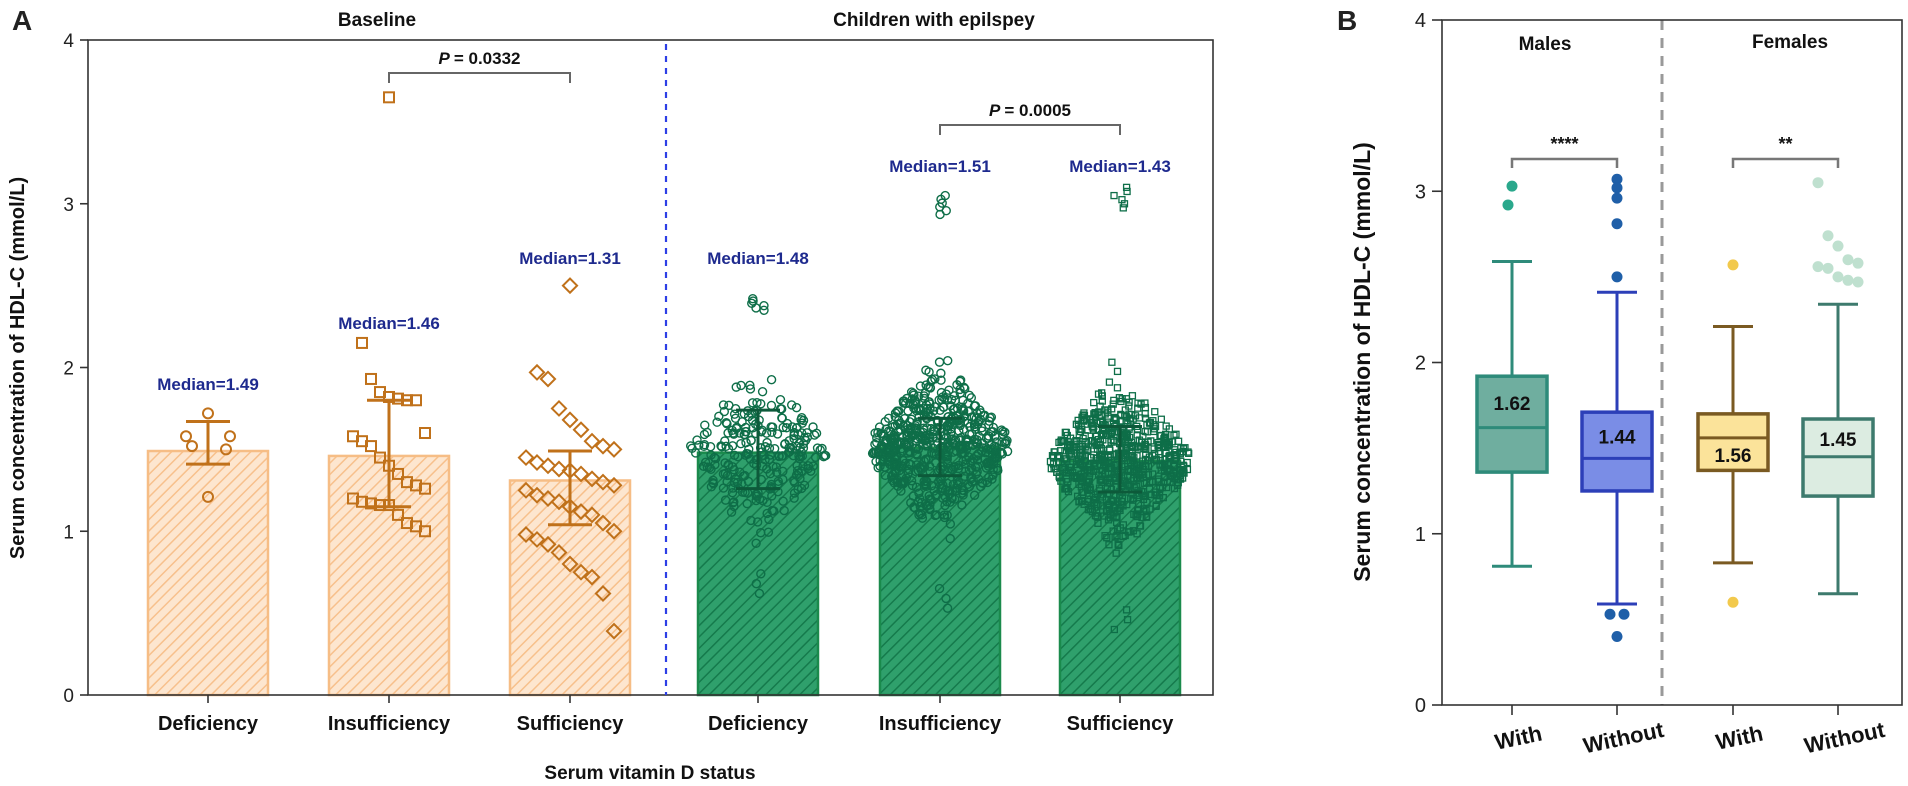 The image size is (1908, 786). What do you see at coordinates (1519, 738) in the screenshot?
I see `x-tick-label: With` at bounding box center [1519, 738].